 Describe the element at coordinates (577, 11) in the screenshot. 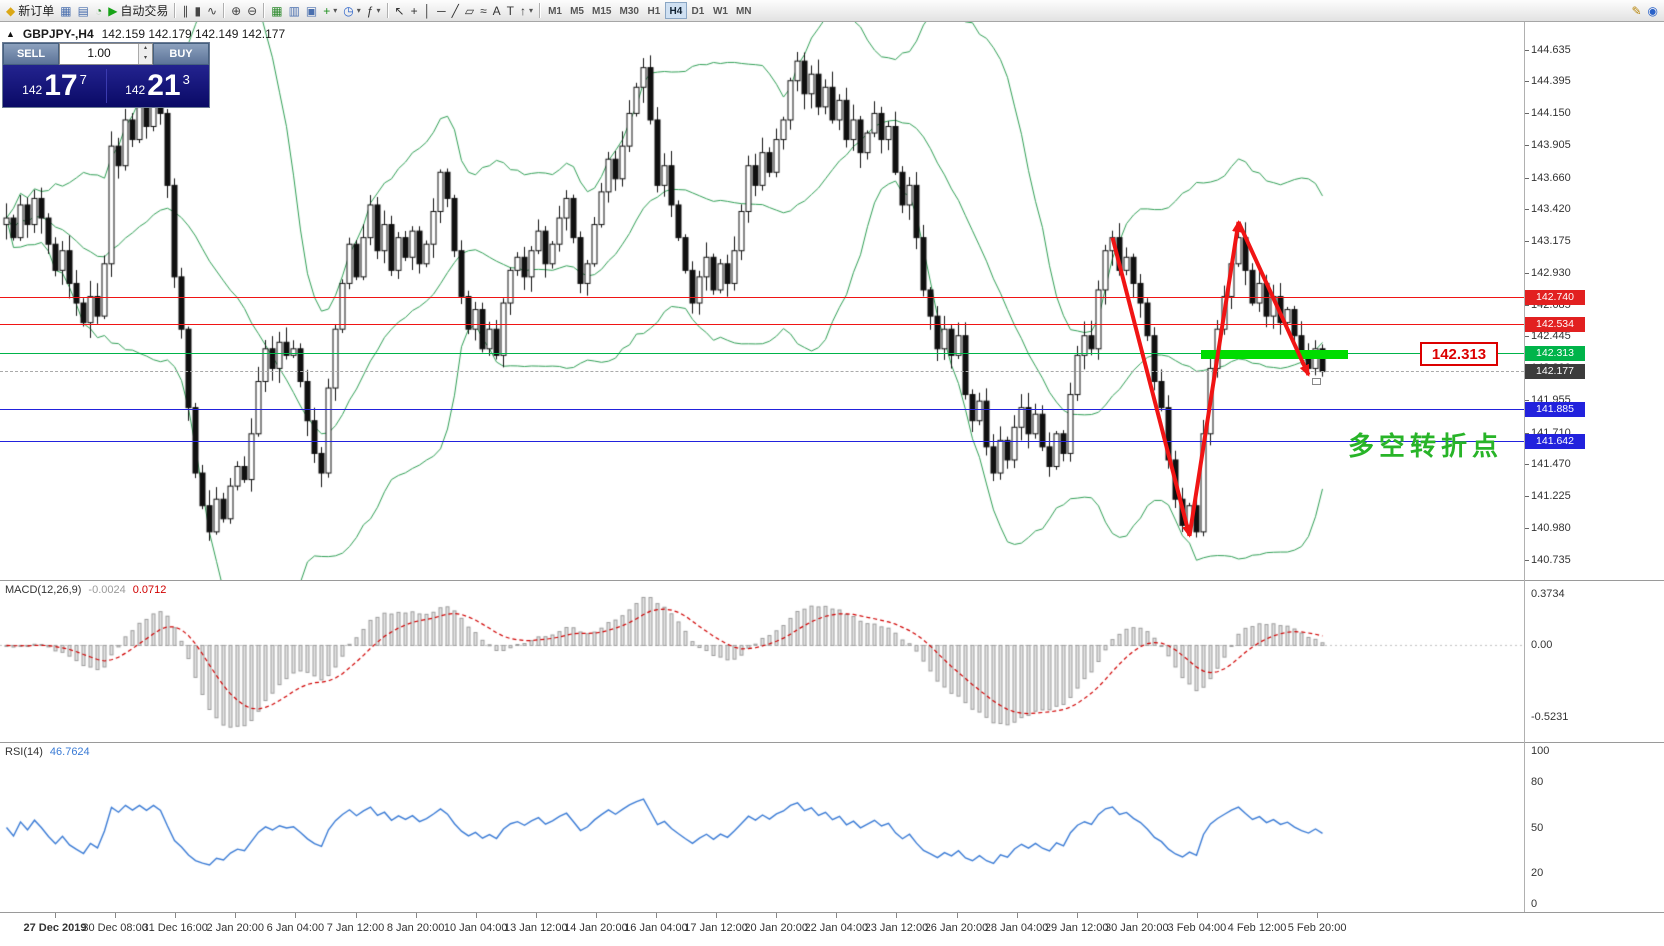

I see `timeframe-m5-button: M5` at that location.